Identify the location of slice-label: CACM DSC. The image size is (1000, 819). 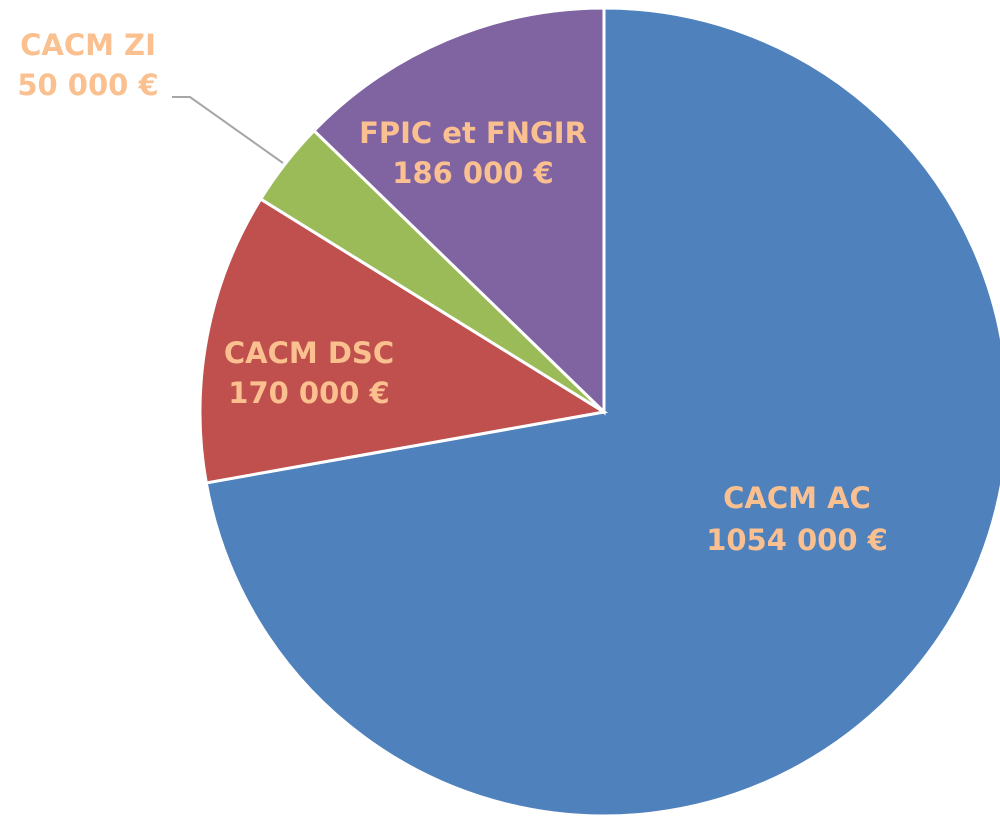
(309, 353).